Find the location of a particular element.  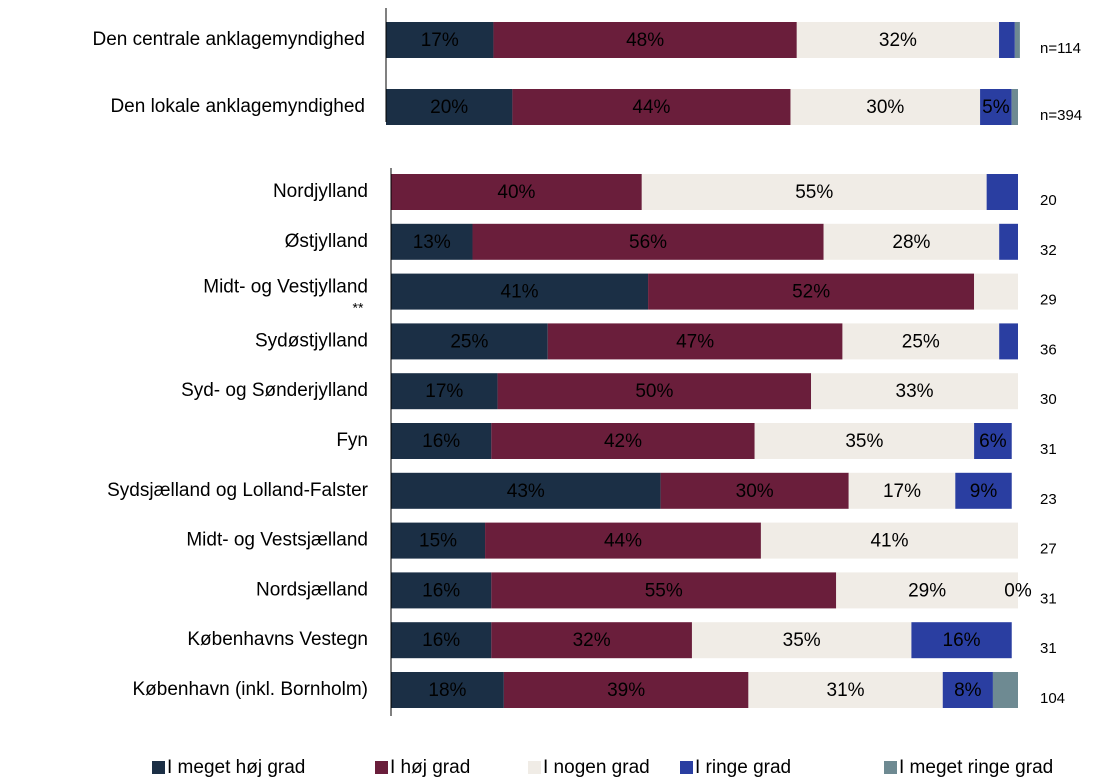

value-label: 31% is located at coordinates (846, 690).